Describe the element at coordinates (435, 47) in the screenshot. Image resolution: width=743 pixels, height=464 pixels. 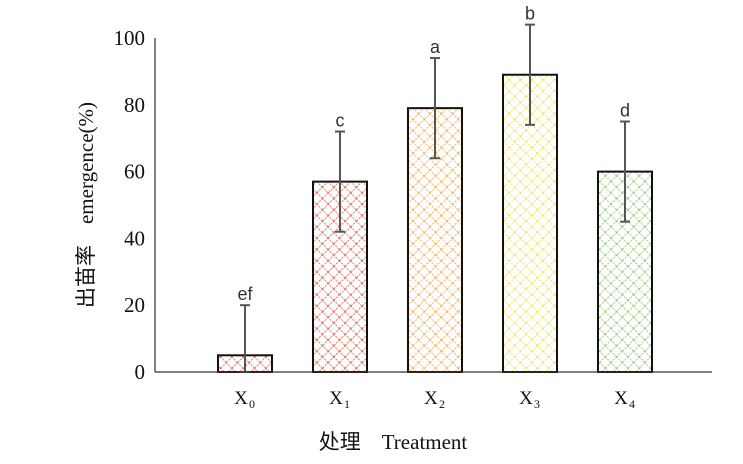
I see `significance-label: a` at that location.